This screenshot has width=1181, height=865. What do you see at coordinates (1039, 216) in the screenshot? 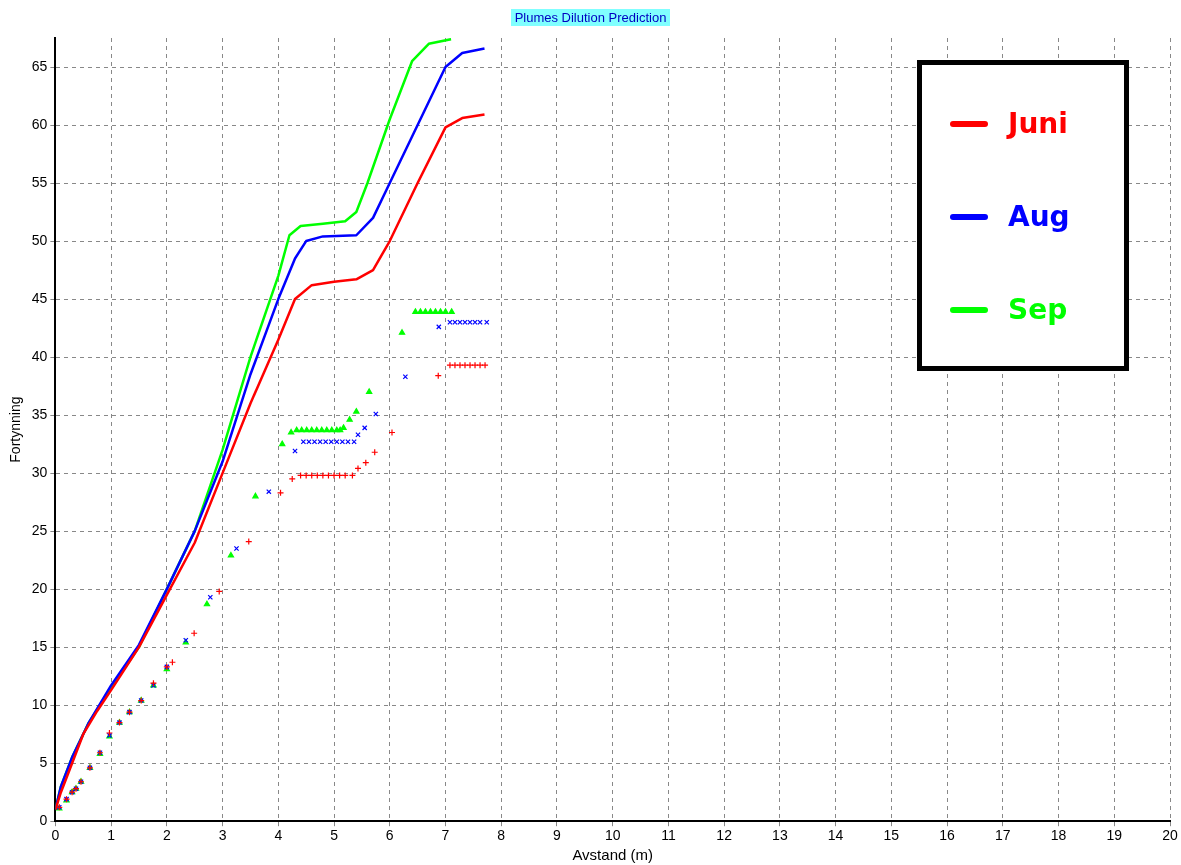
I see `legend-label: Aug` at bounding box center [1039, 216].